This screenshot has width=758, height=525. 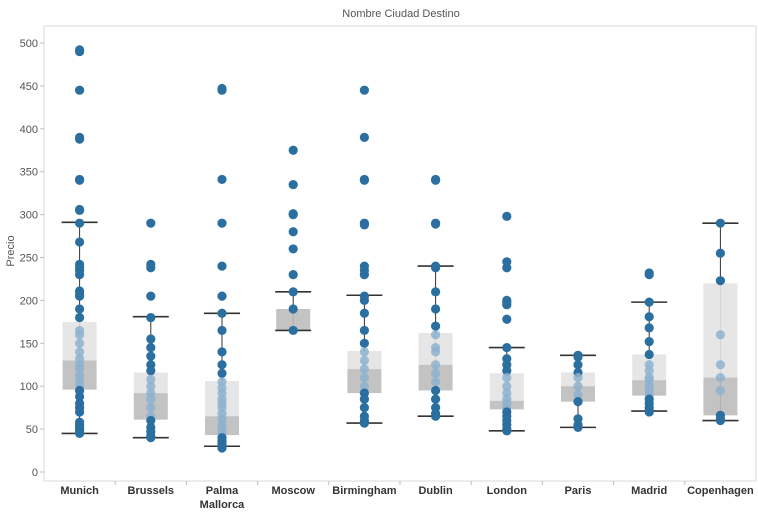 What do you see at coordinates (578, 491) in the screenshot?
I see `x-category-label-line: Paris` at bounding box center [578, 491].